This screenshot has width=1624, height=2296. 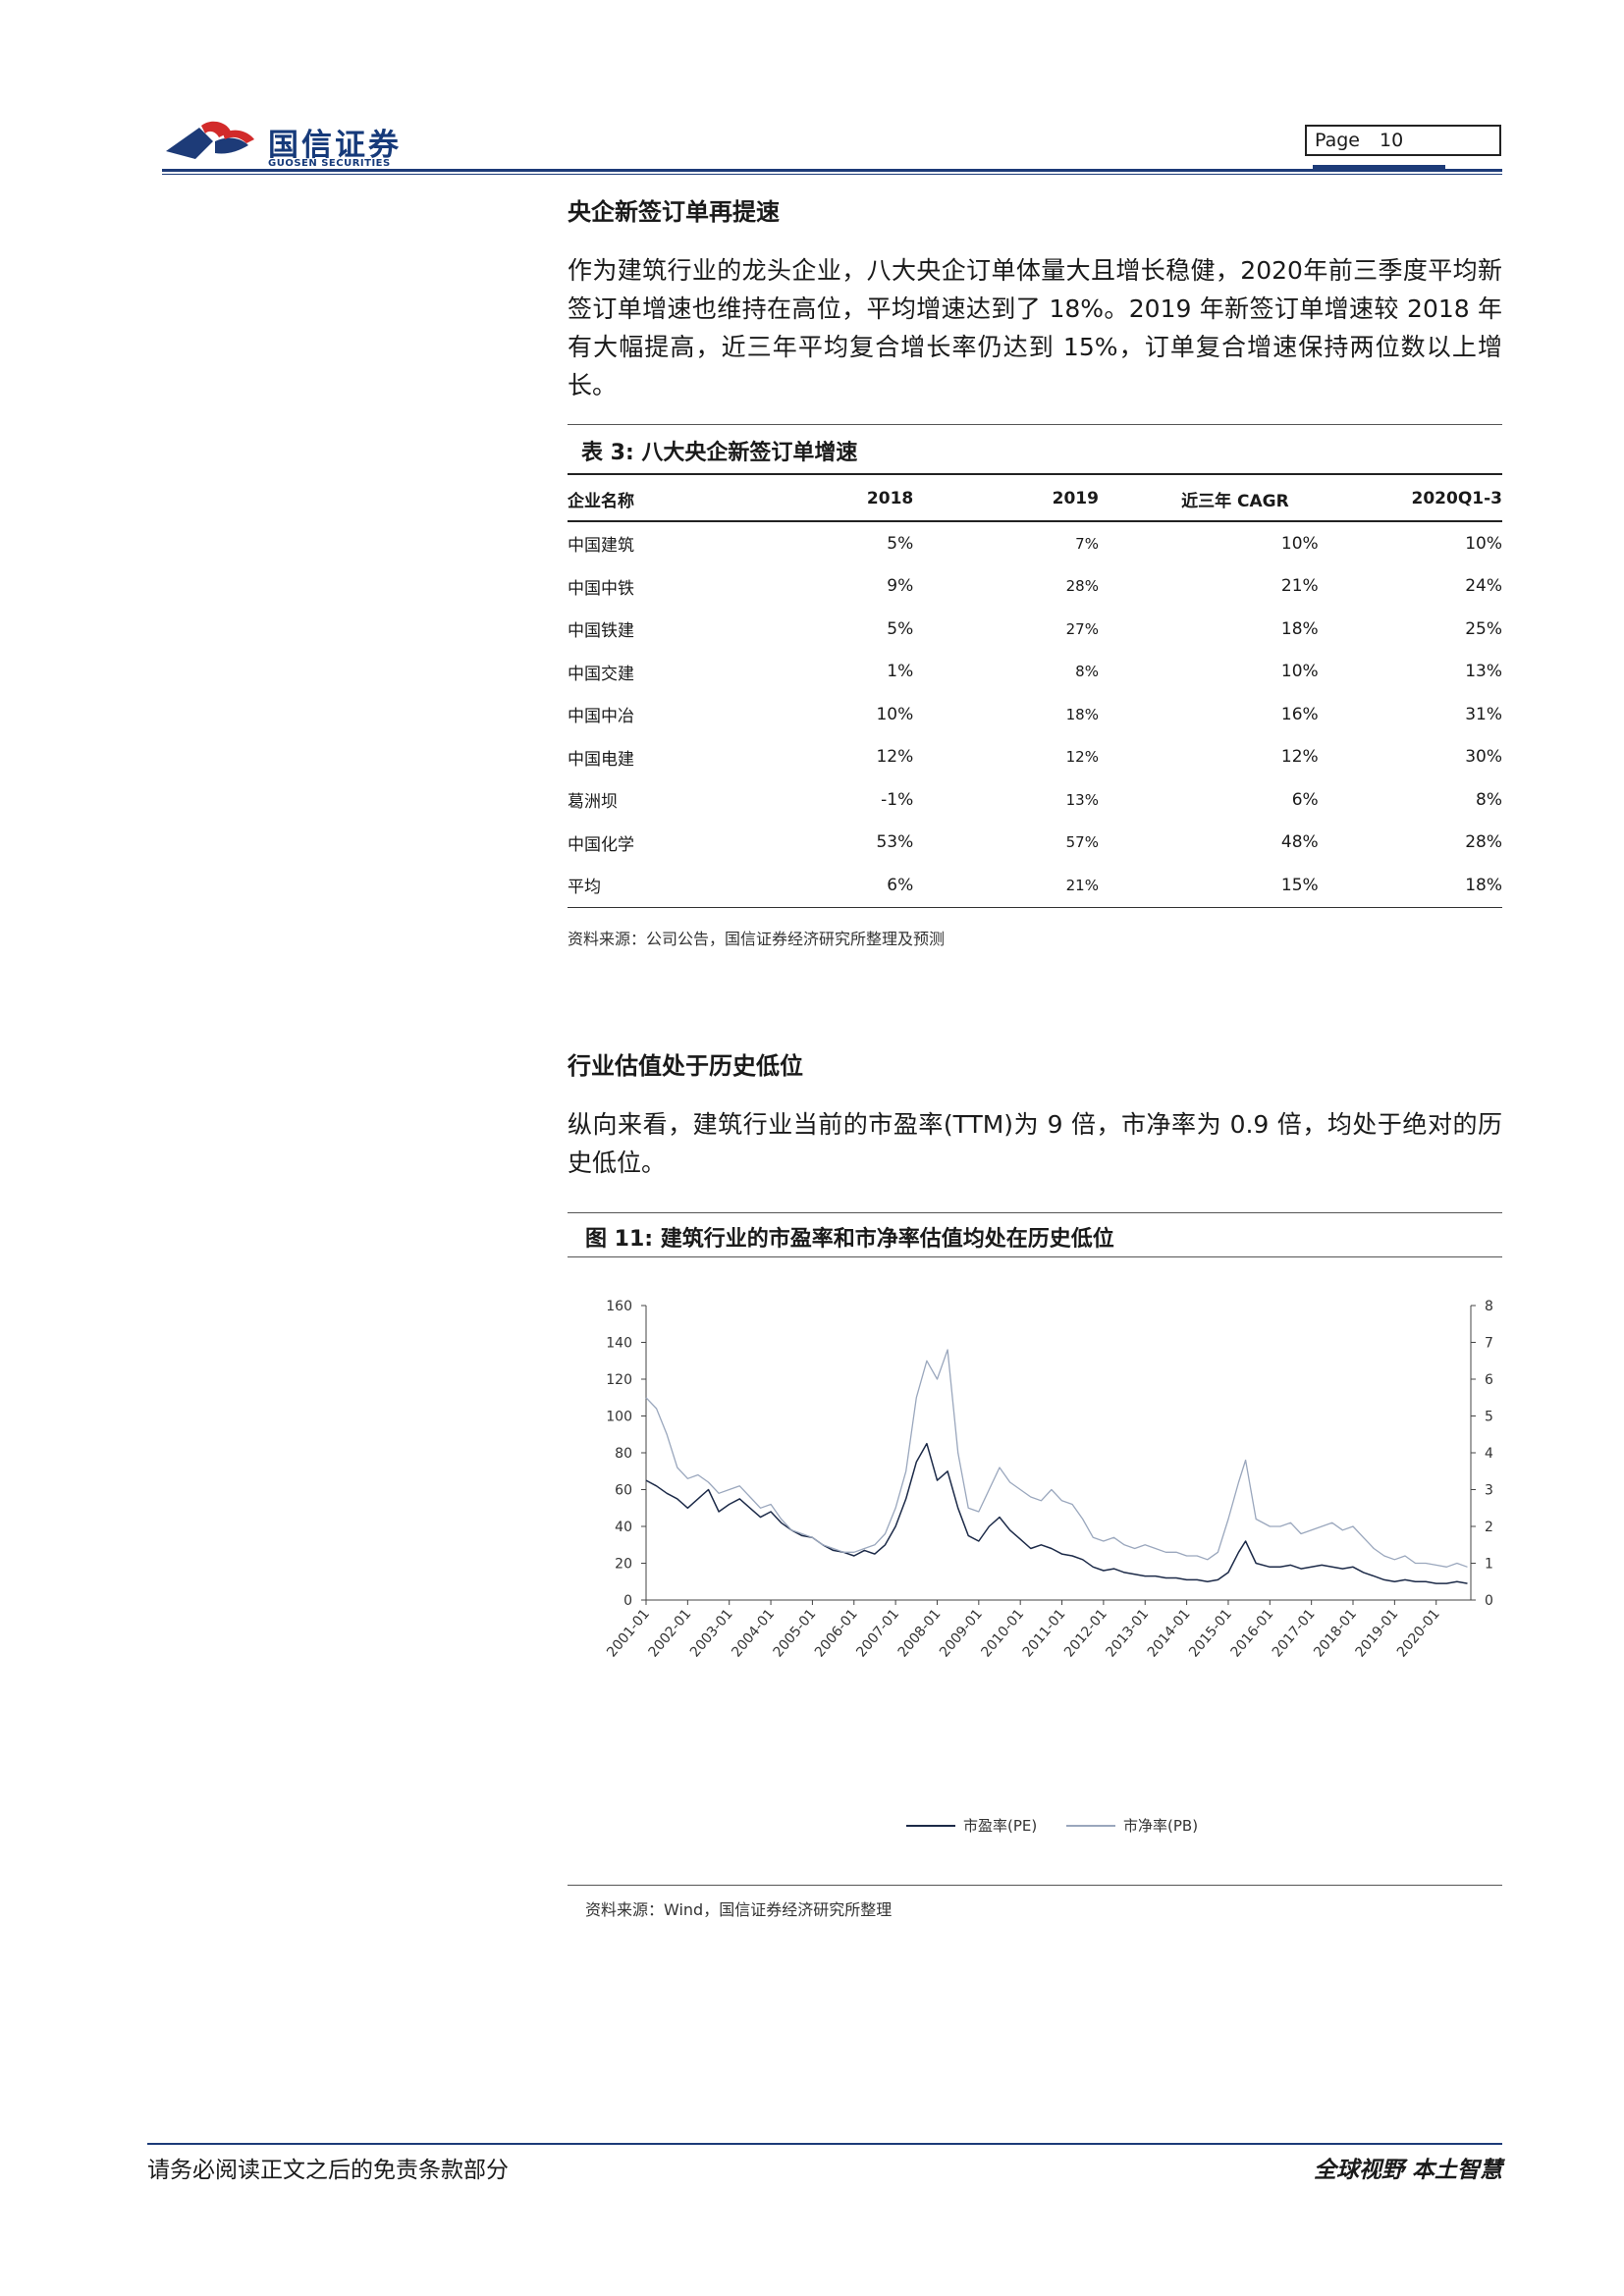 I want to click on growth-value-cell: 24%, so click(x=1483, y=587).